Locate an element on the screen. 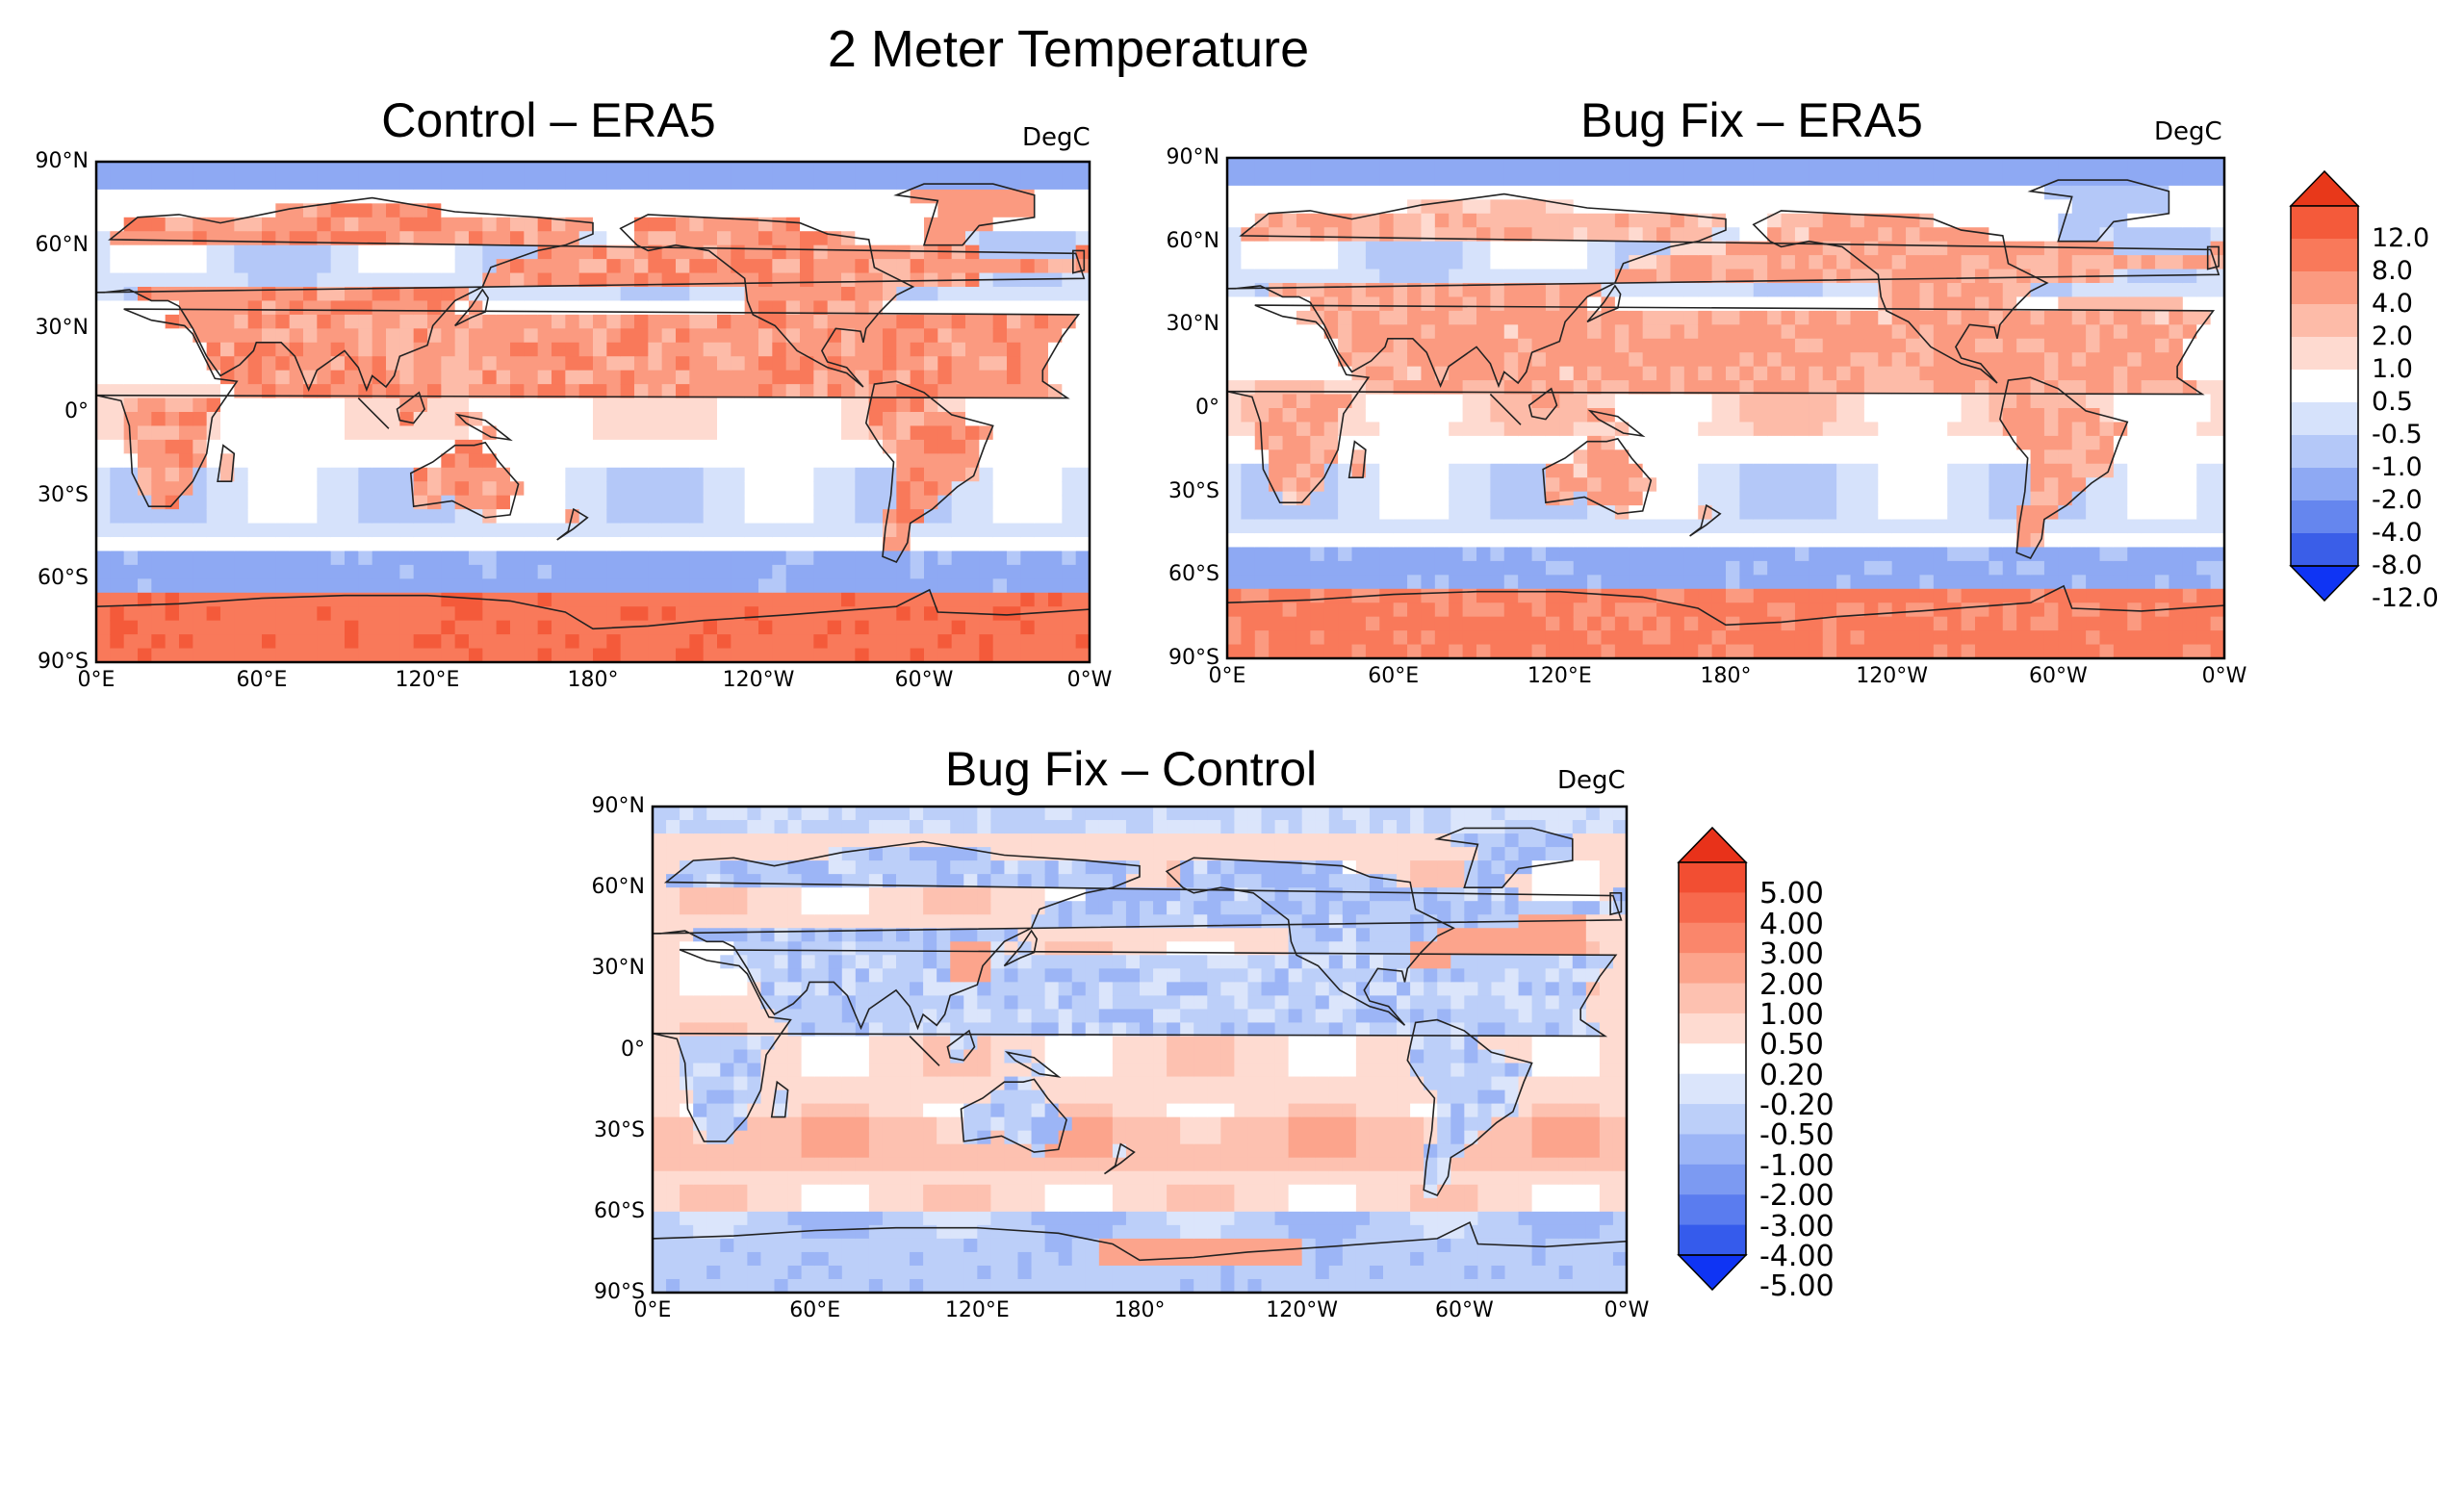  colorbar-label: -0.20 is located at coordinates (1797, 1105).